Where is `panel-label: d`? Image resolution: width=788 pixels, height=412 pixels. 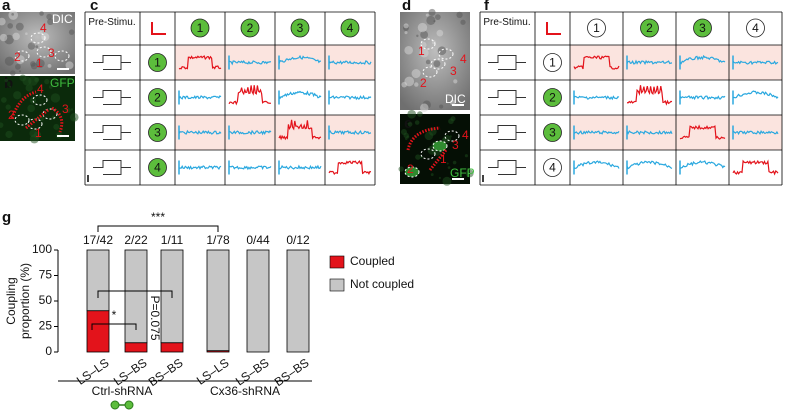 panel-label: d is located at coordinates (406, 7).